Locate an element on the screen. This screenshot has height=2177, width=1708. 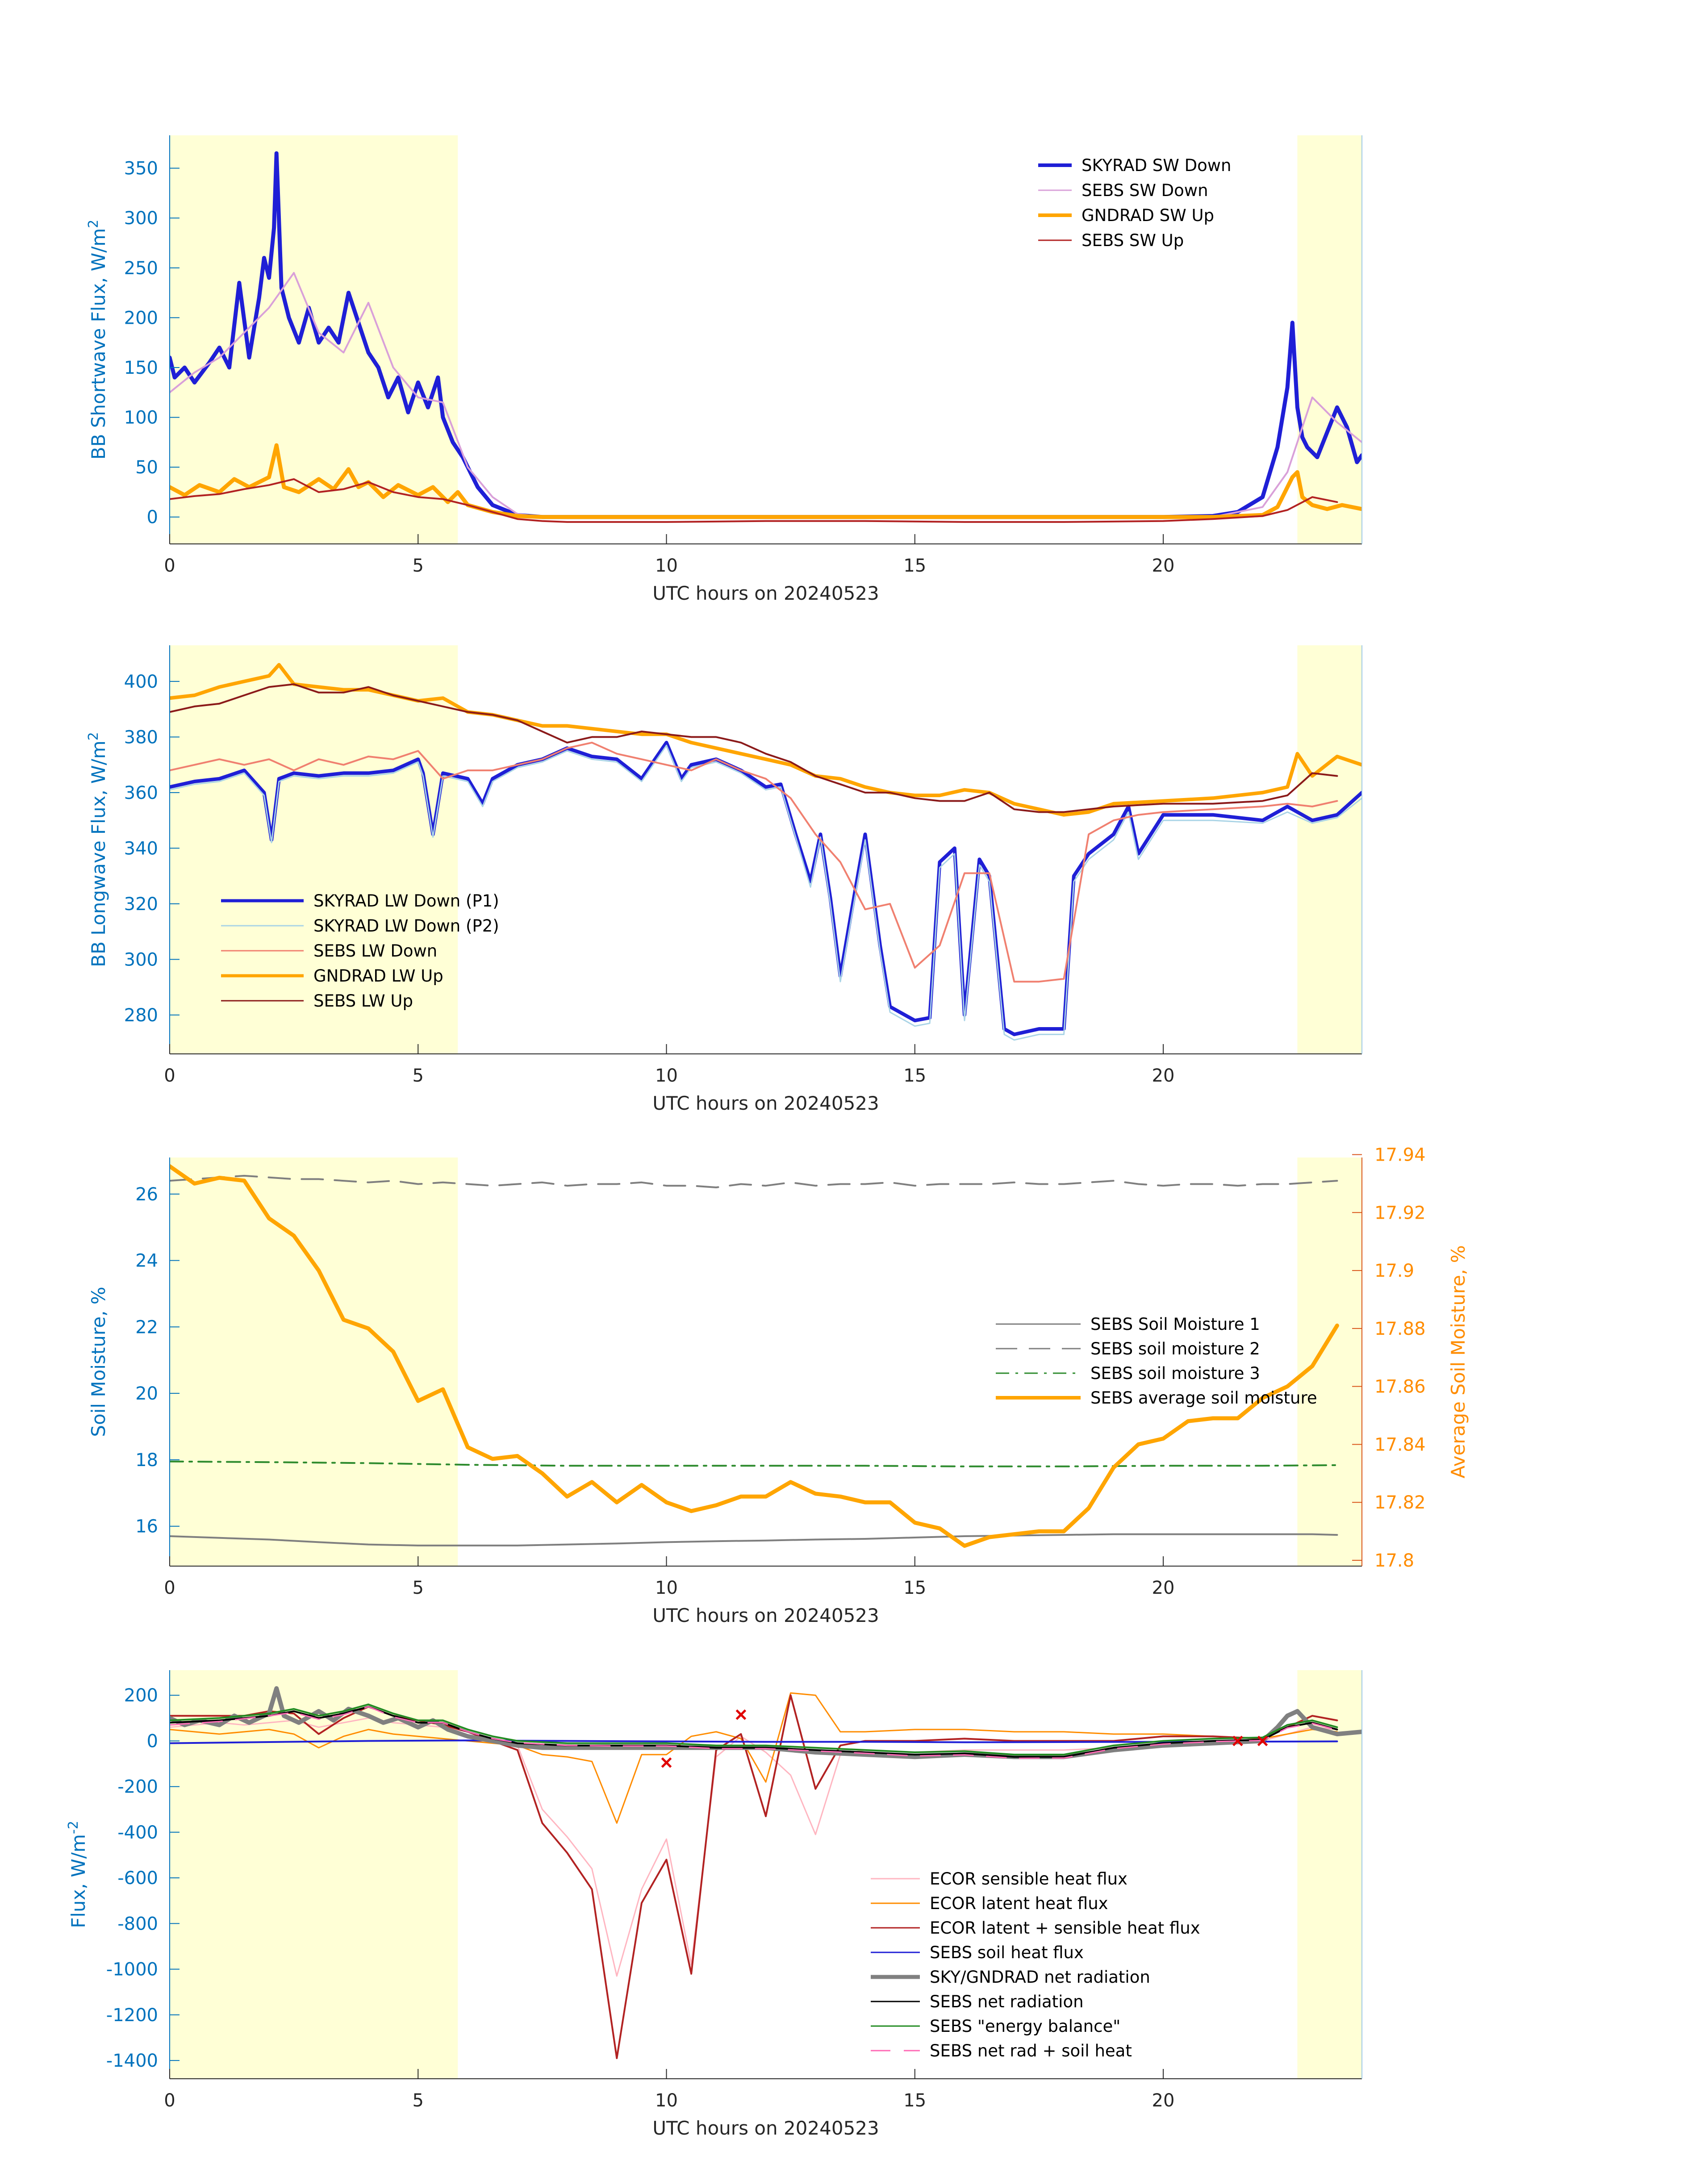
legend-label: SEBS LW Up is located at coordinates (363, 1001).